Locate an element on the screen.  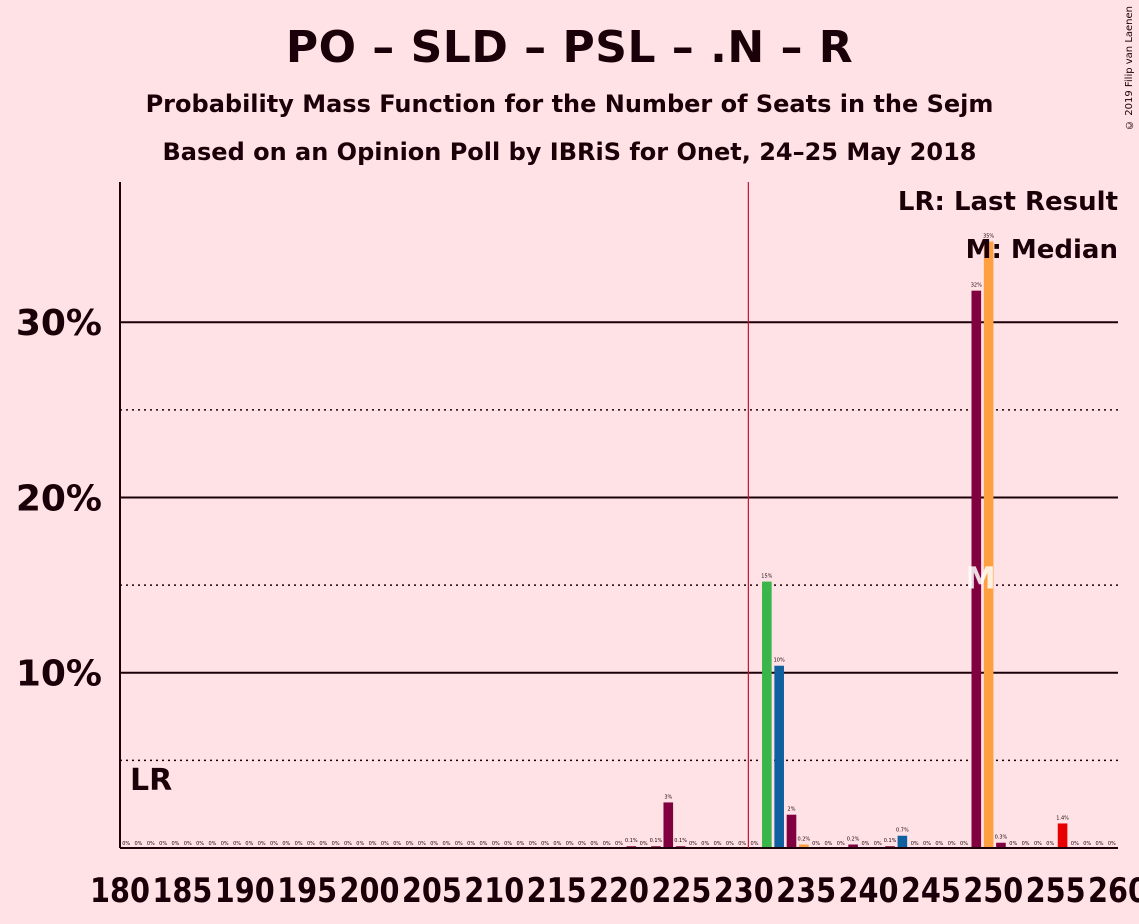
x-tick-label: 210 is located at coordinates (494, 891).